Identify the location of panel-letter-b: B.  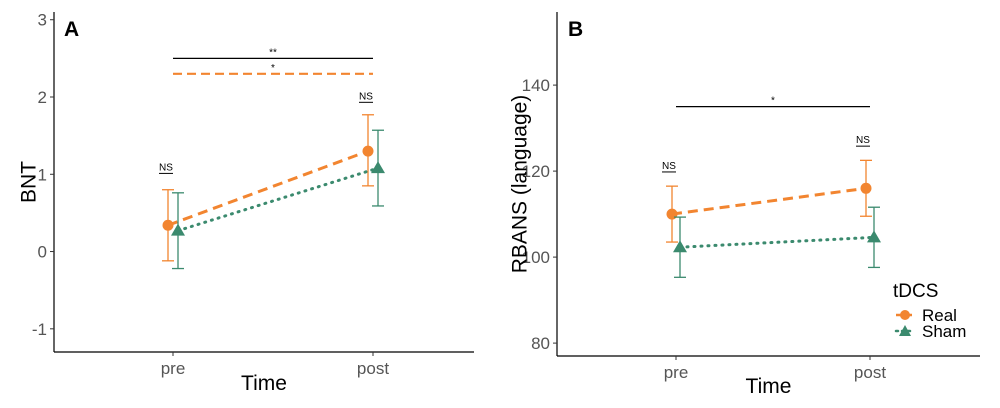
(575, 29).